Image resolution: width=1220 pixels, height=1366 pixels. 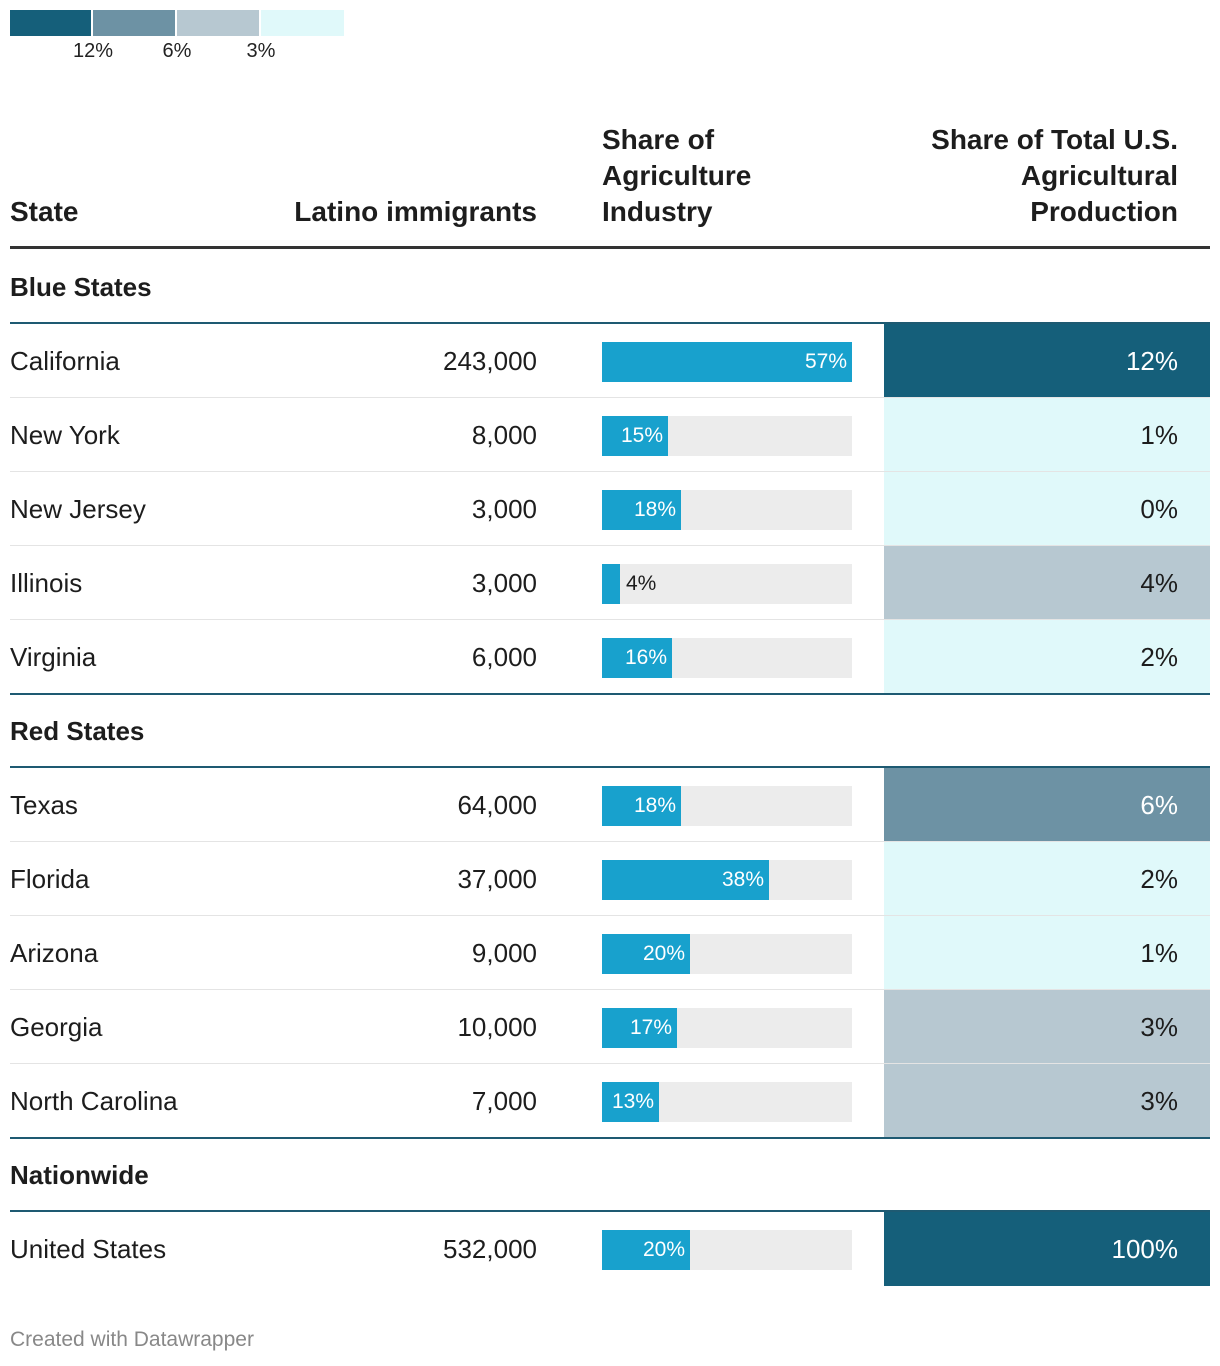 I want to click on state-name: California, so click(x=65, y=361).